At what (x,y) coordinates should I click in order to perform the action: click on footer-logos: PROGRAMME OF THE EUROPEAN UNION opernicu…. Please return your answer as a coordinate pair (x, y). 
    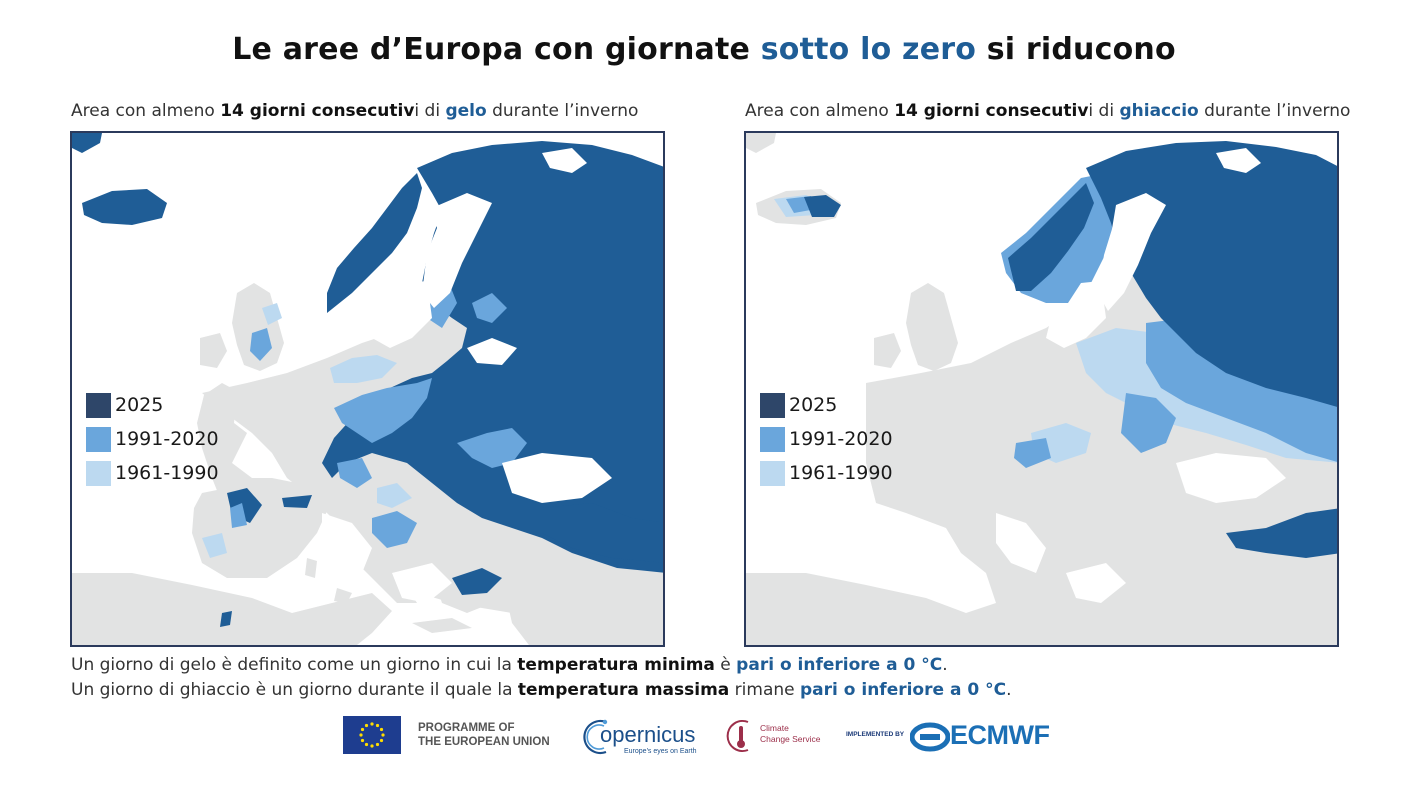
    Looking at the image, I should click on (704, 737).